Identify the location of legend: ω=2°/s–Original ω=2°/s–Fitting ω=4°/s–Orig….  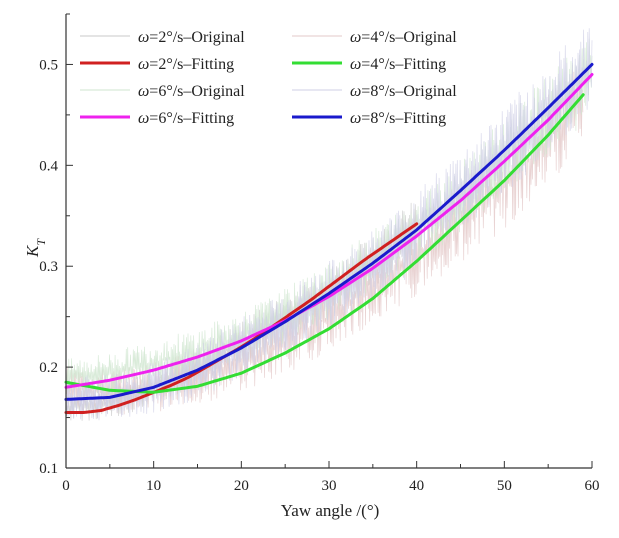
(268, 78).